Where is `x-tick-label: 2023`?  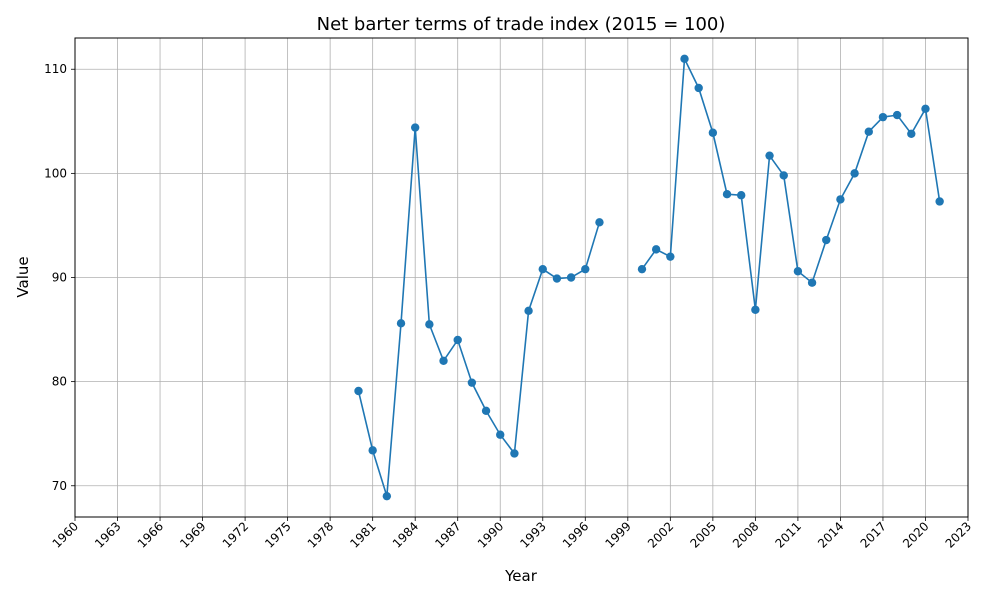
x-tick-label: 2023 is located at coordinates (958, 534).